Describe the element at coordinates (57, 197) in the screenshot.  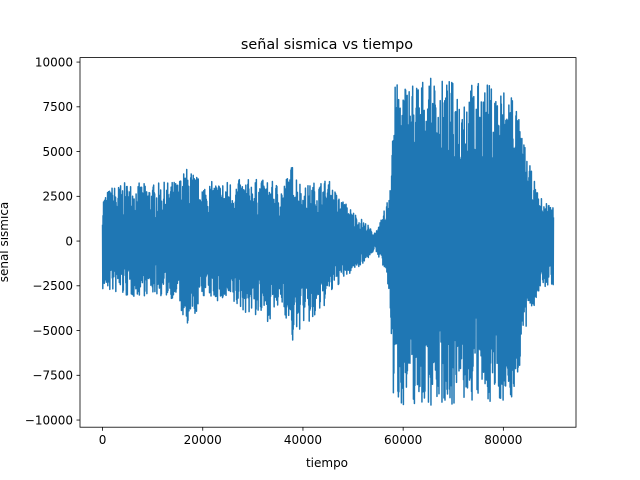
I see `y-tick-label: 2500` at that location.